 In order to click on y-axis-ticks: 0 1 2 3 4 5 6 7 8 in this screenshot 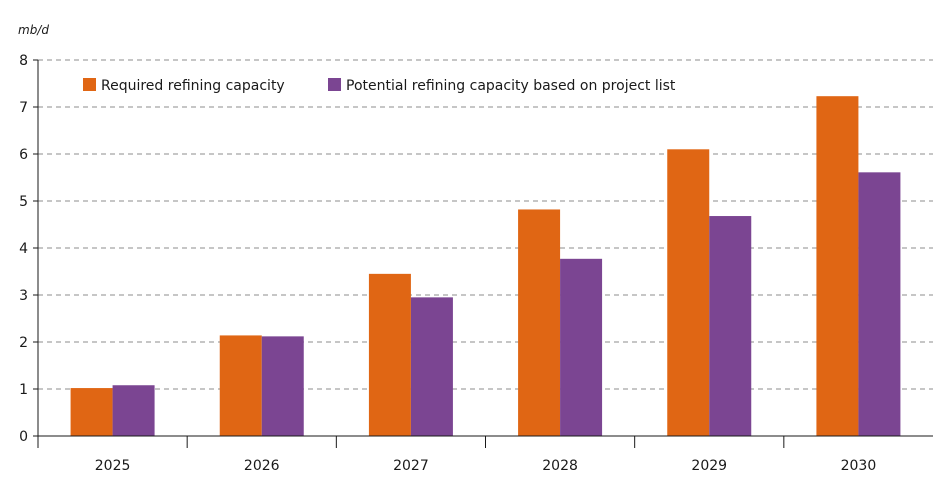, I will do `click(28, 249)`.